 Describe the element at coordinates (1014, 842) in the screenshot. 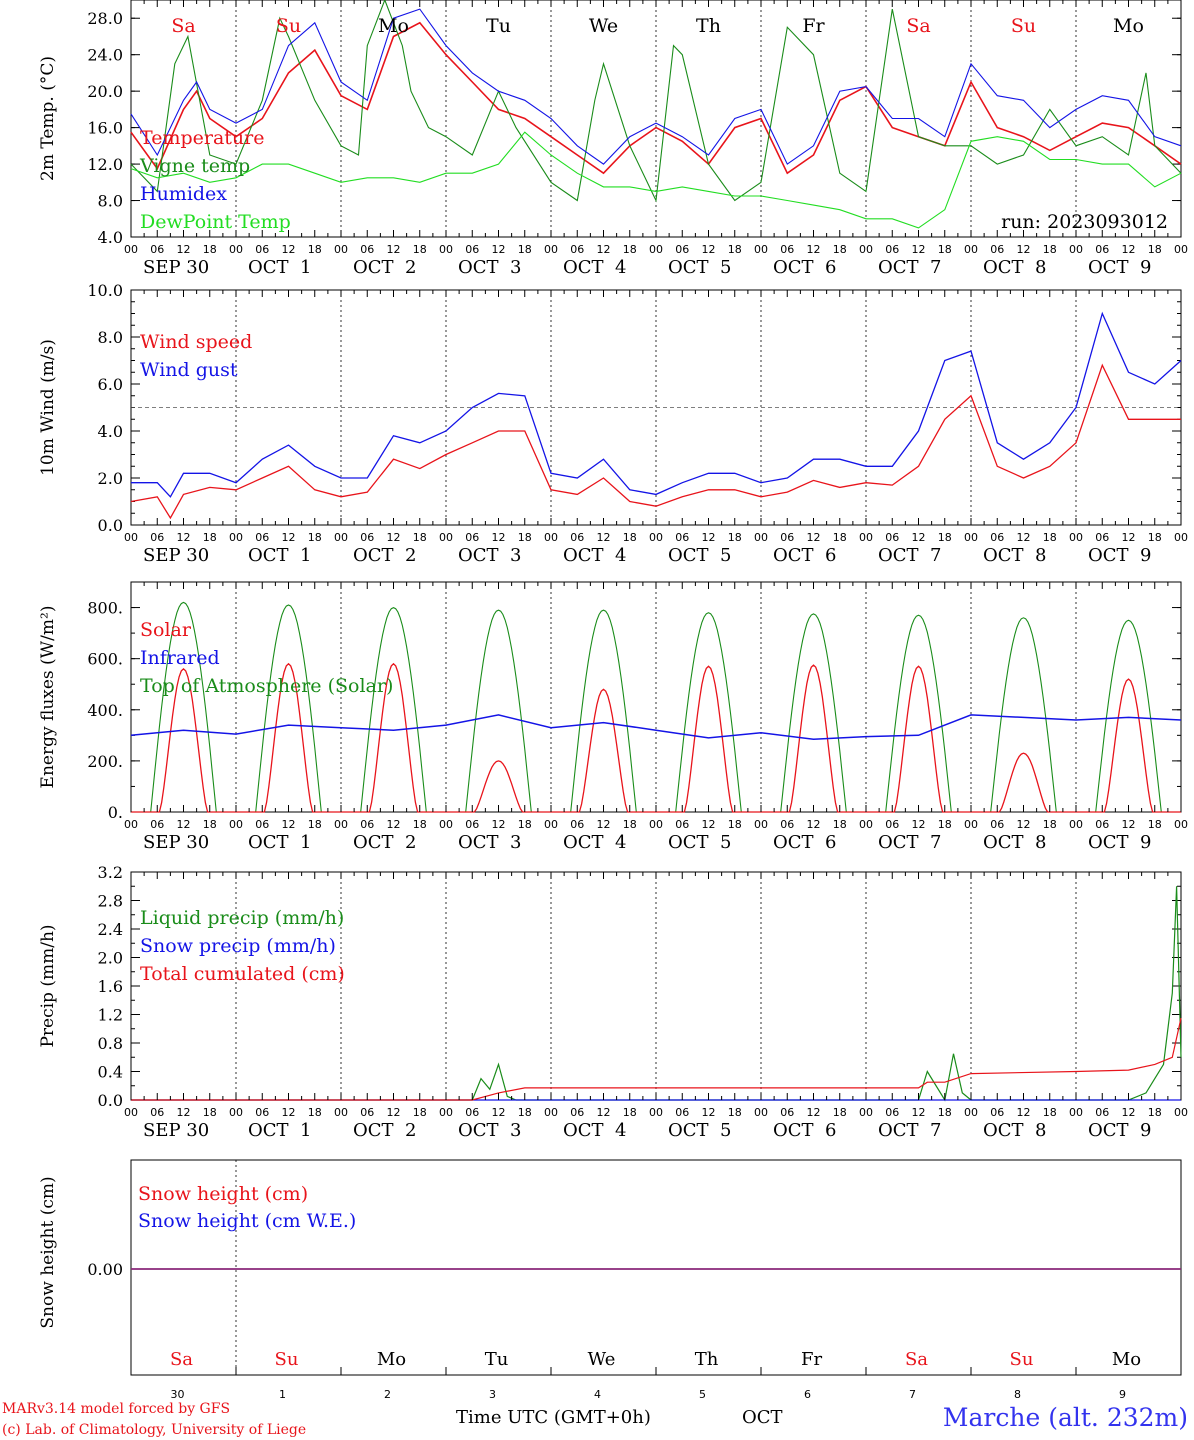

I see `date-label: OCT 8` at that location.